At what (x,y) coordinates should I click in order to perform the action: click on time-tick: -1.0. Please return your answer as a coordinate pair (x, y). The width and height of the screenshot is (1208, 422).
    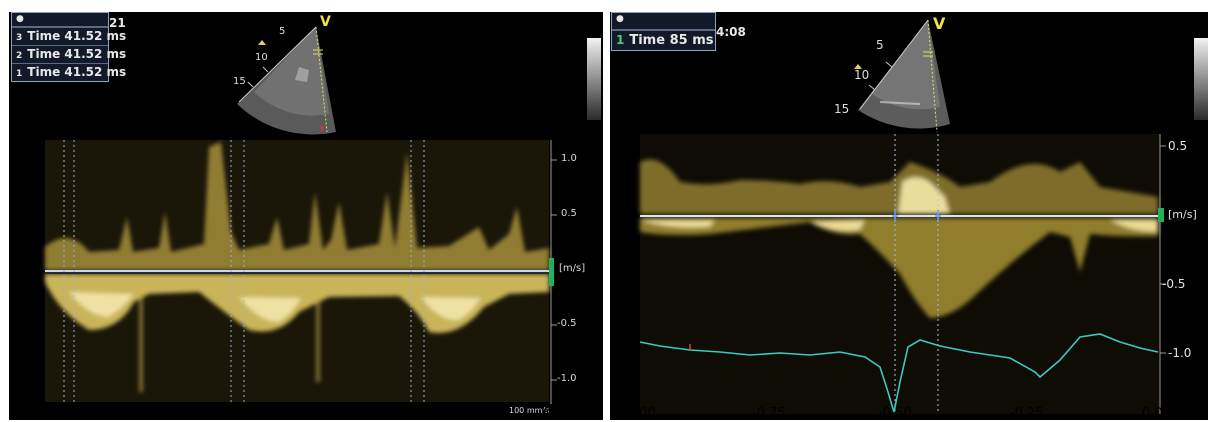
    Looking at the image, I should click on (296, 413).